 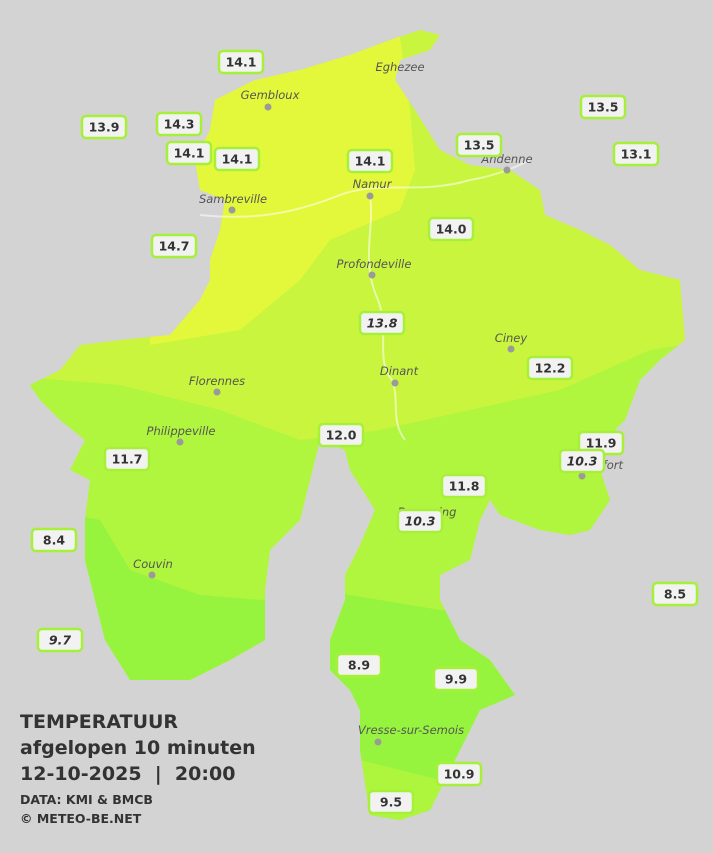 I want to click on station: 14.3, so click(x=179, y=124).